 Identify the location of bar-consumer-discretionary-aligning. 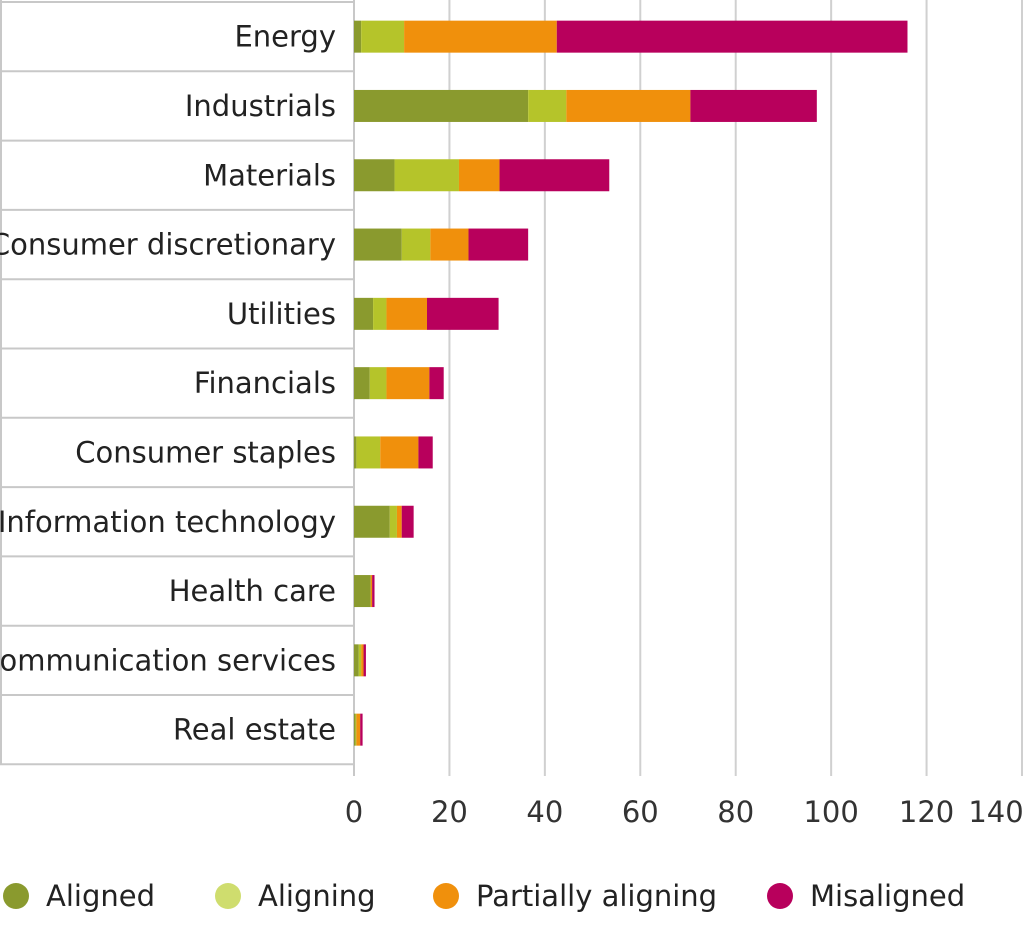
(416, 244).